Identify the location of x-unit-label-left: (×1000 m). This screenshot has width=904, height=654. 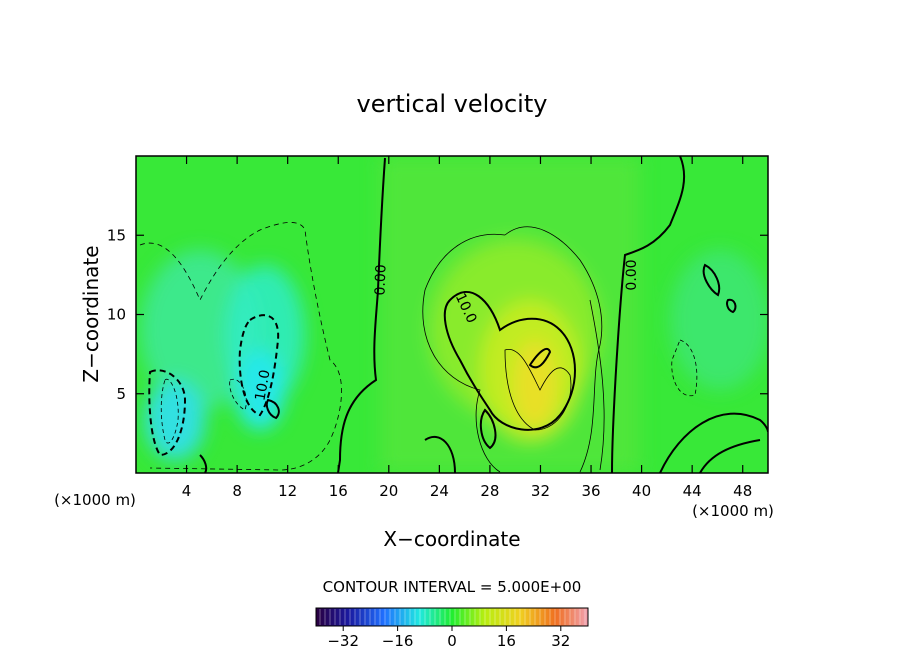
(95, 500).